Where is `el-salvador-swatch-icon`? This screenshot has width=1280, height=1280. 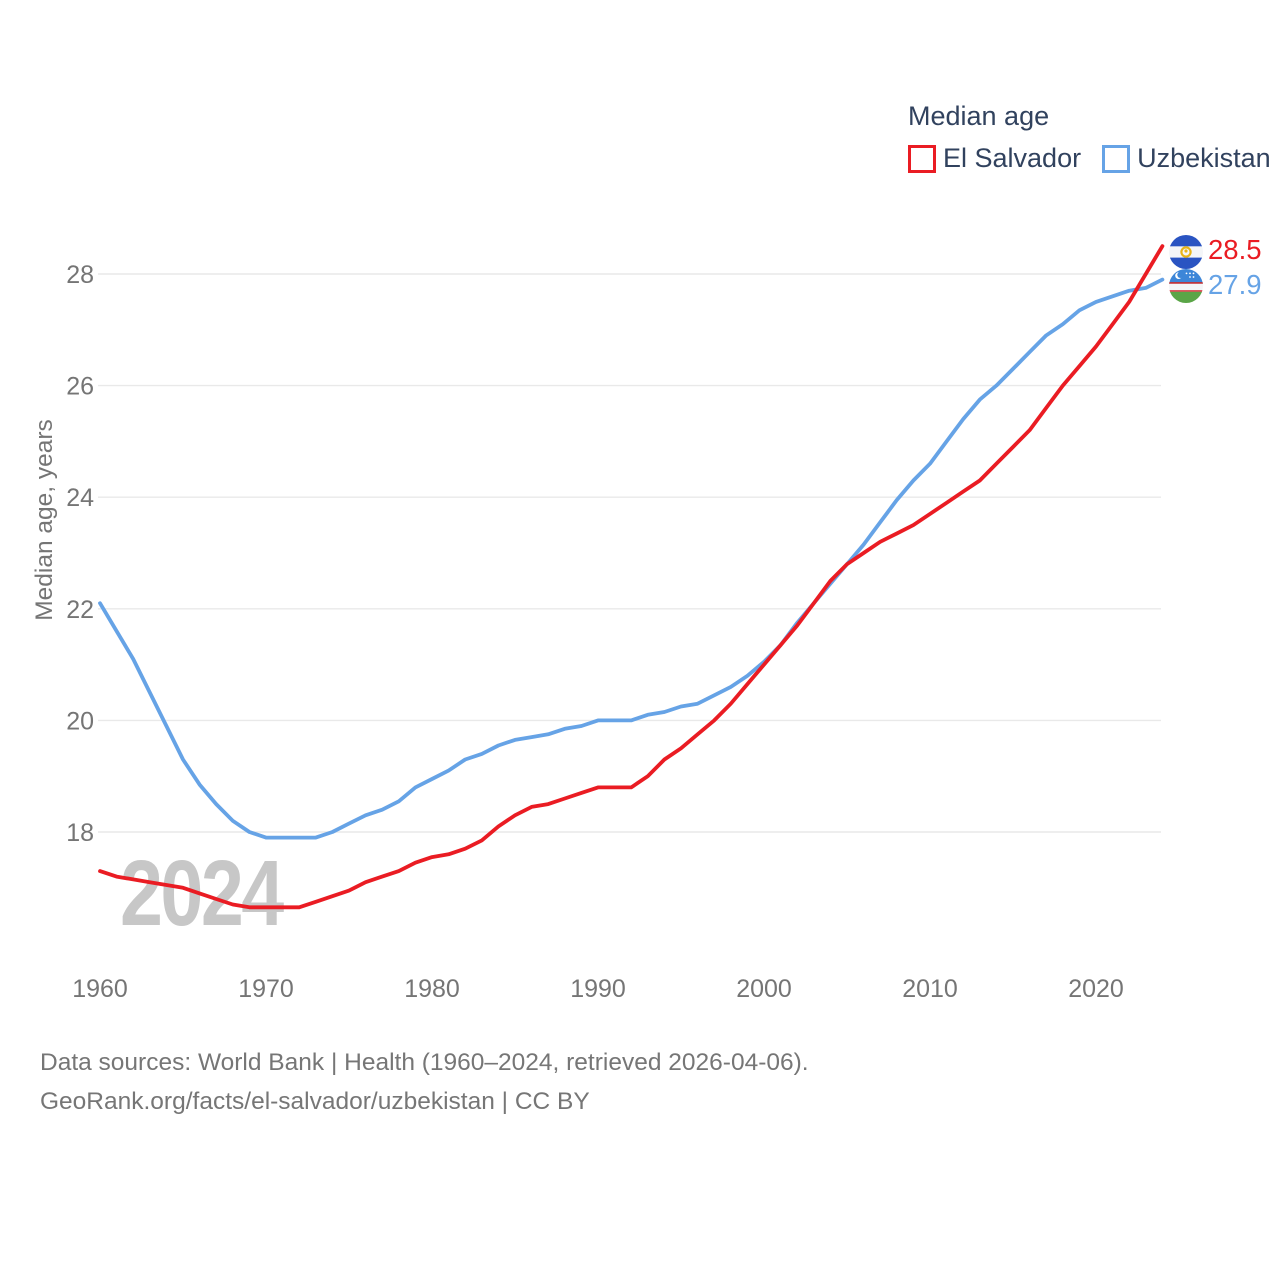 el-salvador-swatch-icon is located at coordinates (922, 158).